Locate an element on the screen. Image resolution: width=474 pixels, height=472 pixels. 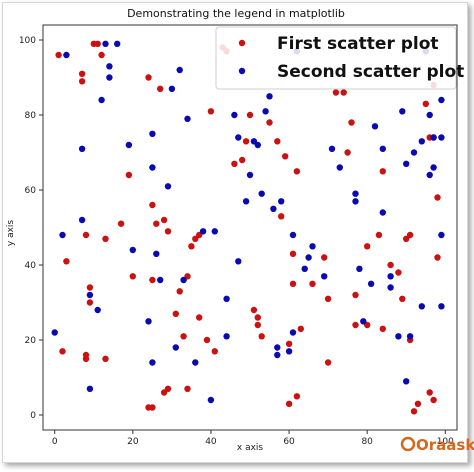
x-tick-label-60: 60 is located at coordinates (289, 442).